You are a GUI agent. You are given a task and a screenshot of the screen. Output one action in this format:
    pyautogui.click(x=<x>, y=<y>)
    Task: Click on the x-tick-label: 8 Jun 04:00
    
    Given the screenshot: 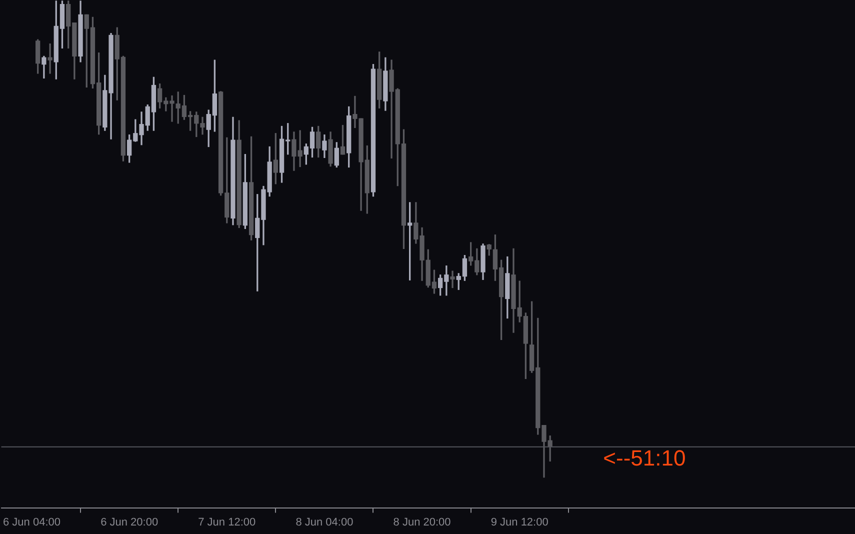 What is the action you would take?
    pyautogui.click(x=325, y=522)
    